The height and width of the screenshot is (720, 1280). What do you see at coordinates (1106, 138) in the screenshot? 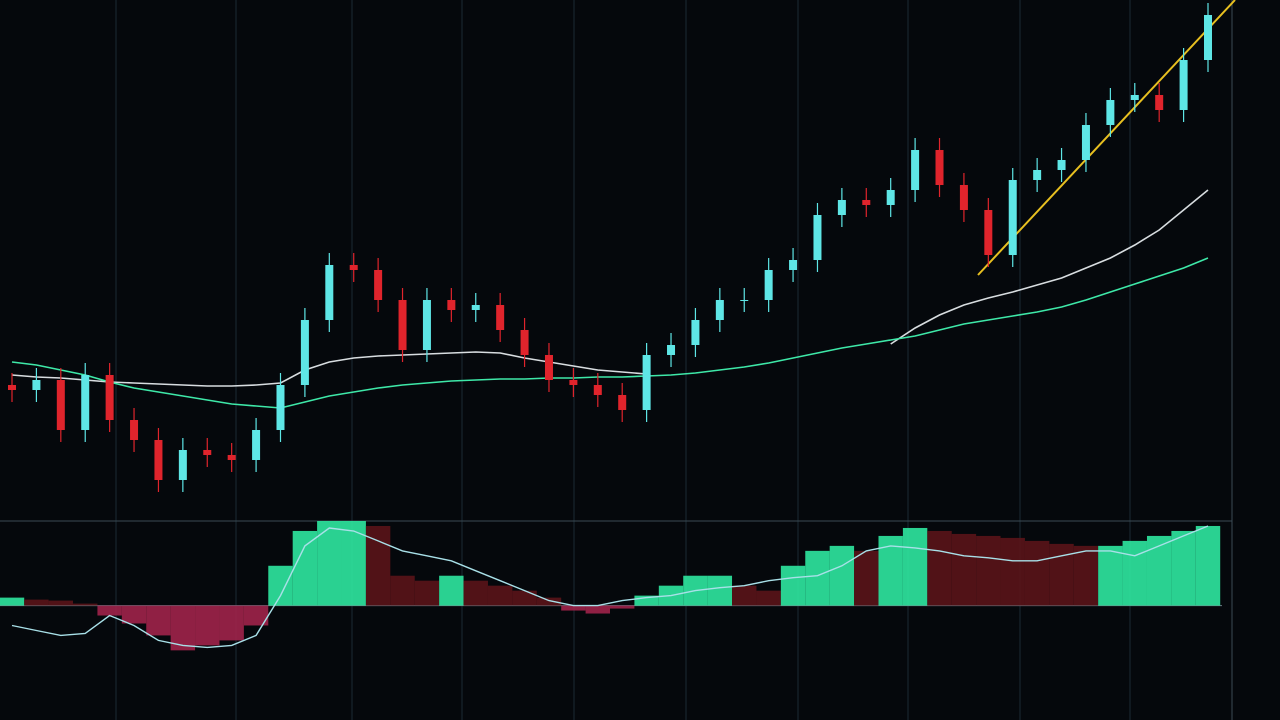
I see `trend-line` at bounding box center [1106, 138].